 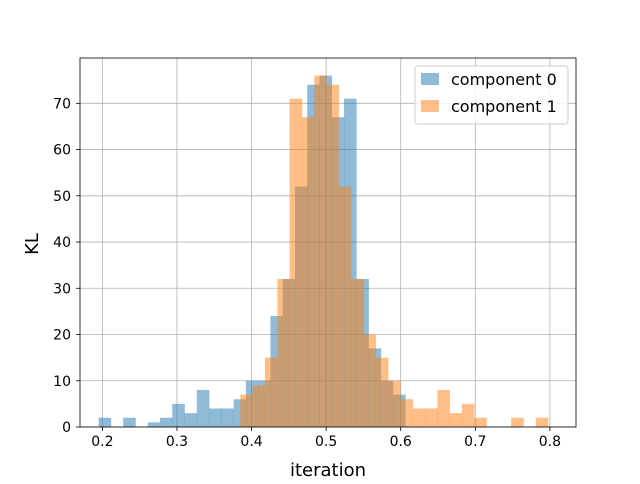 What do you see at coordinates (62, 104) in the screenshot?
I see `y-tick-label: 70` at bounding box center [62, 104].